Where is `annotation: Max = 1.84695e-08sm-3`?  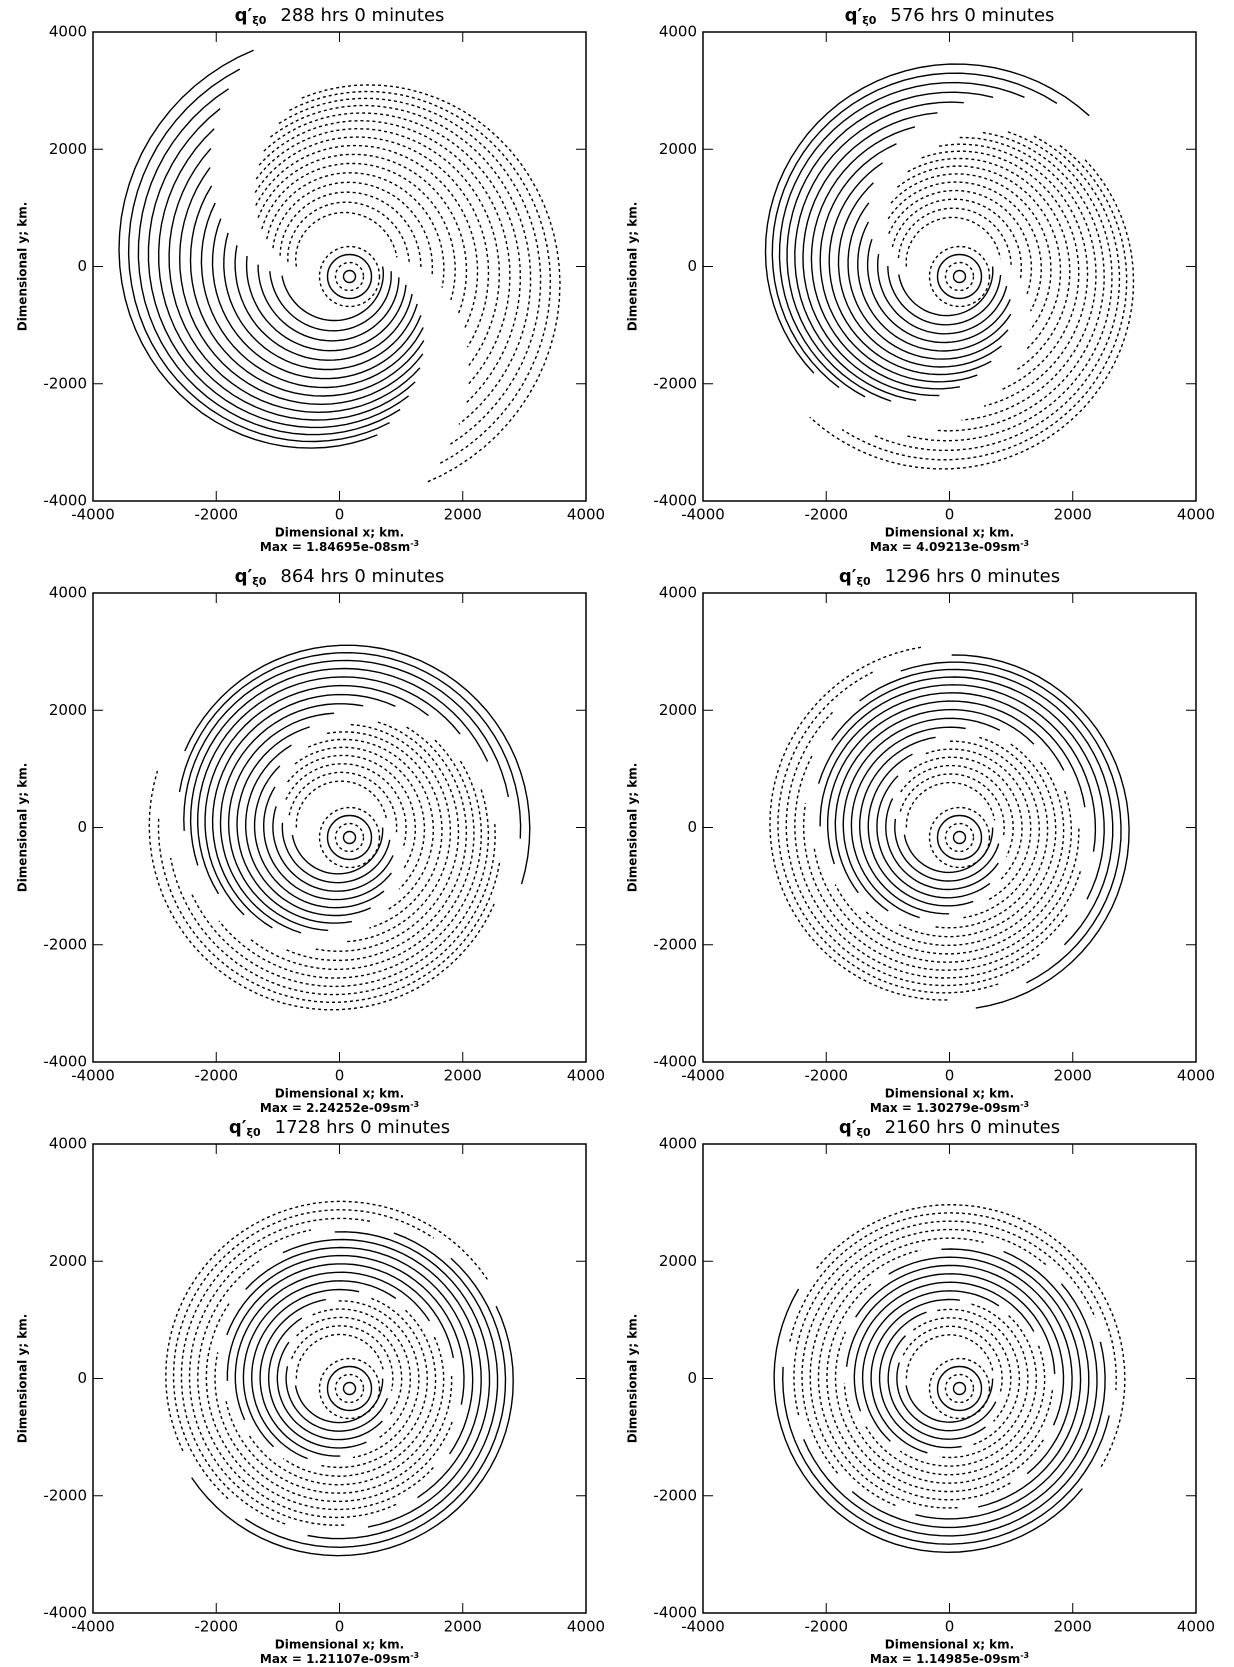
annotation: Max = 1.84695e-08sm-3 is located at coordinates (339, 546).